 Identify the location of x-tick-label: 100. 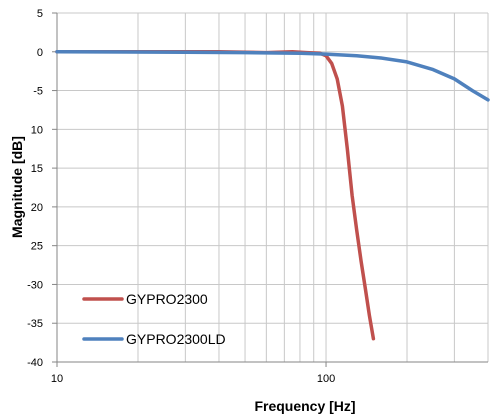
(326, 379).